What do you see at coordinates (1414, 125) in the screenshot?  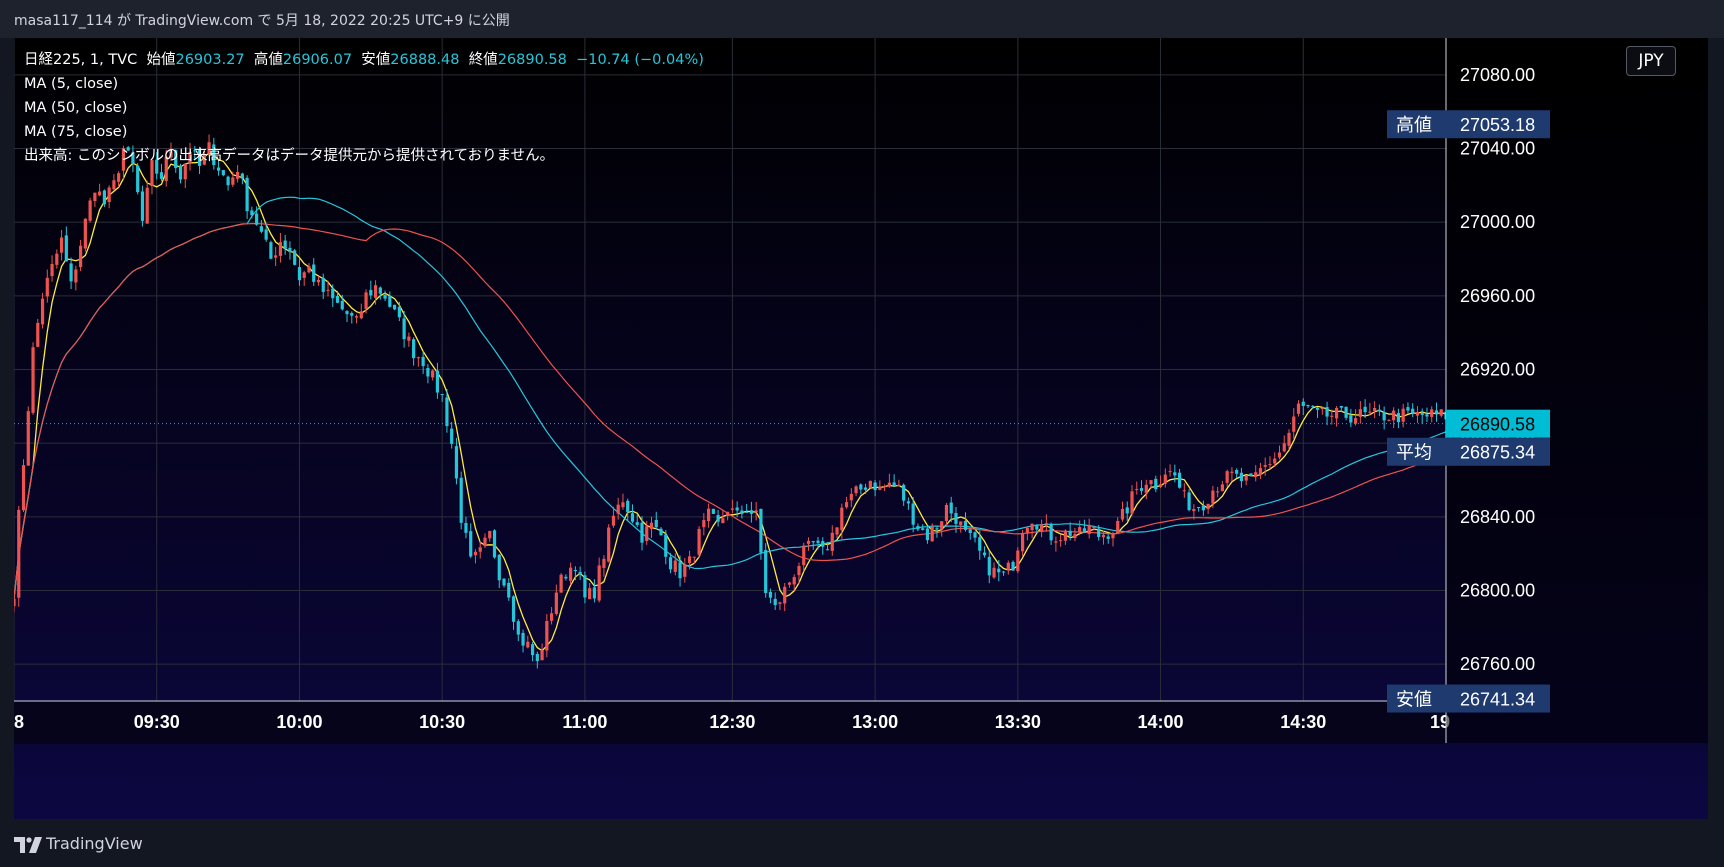 I see `stat-label-name: 高値` at bounding box center [1414, 125].